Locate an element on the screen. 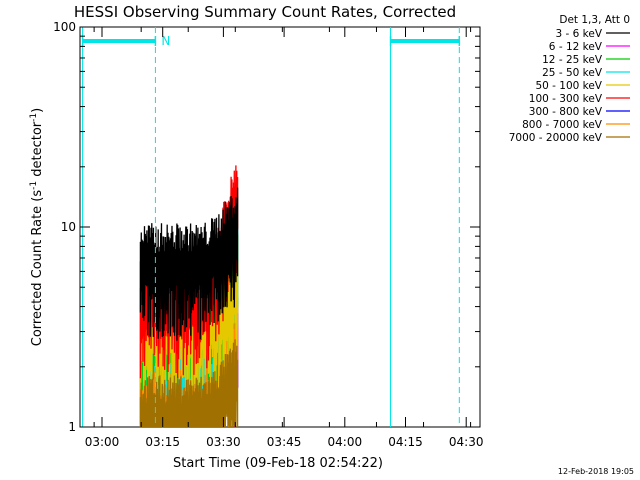 This screenshot has height=480, width=640. x-tick-label: 03:00 is located at coordinates (102, 442).